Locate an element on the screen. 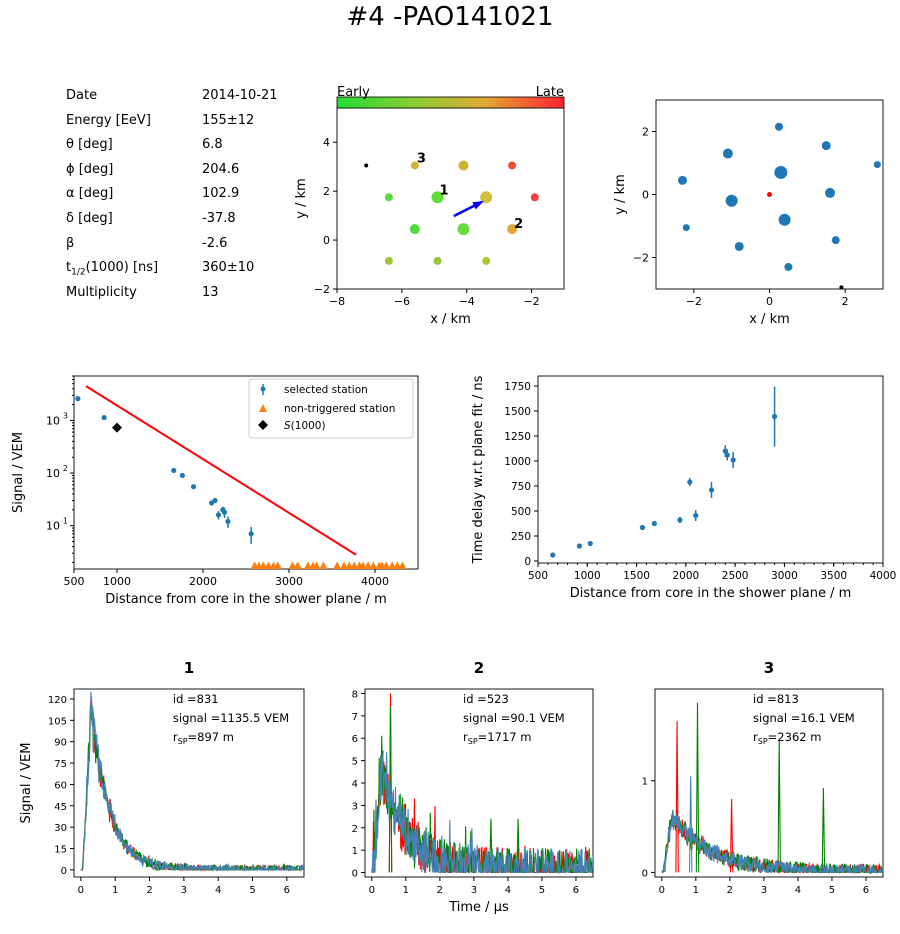 The height and width of the screenshot is (934, 900). y-tick-label: 5 is located at coordinates (355, 762).